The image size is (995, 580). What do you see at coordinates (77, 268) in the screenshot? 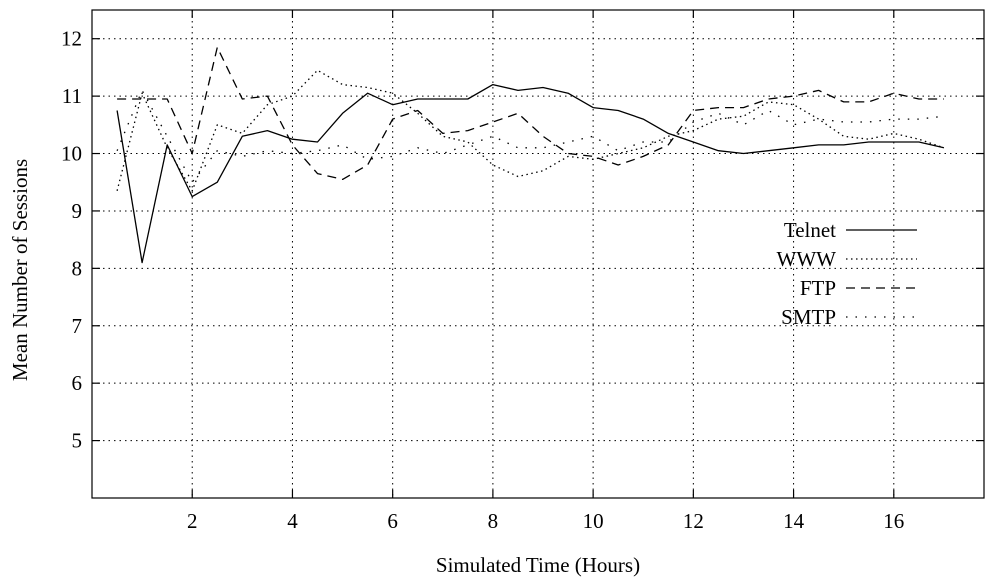
I see `y-tick-label: 8` at bounding box center [77, 268].